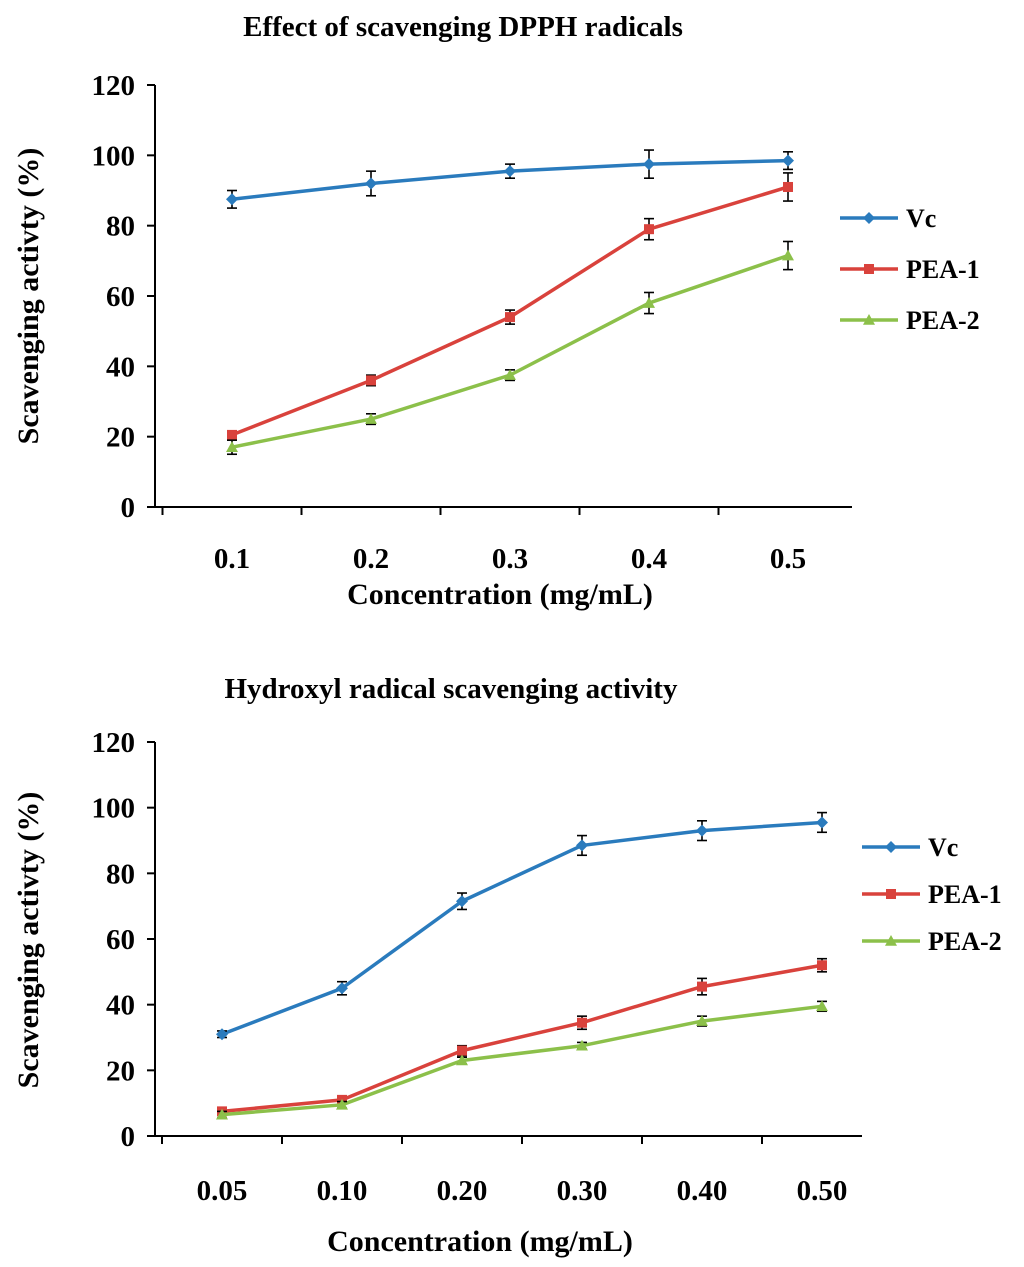 This screenshot has height=1267, width=1024. Describe the element at coordinates (702, 1191) in the screenshot. I see `x-tick-label: 0.40` at that location.